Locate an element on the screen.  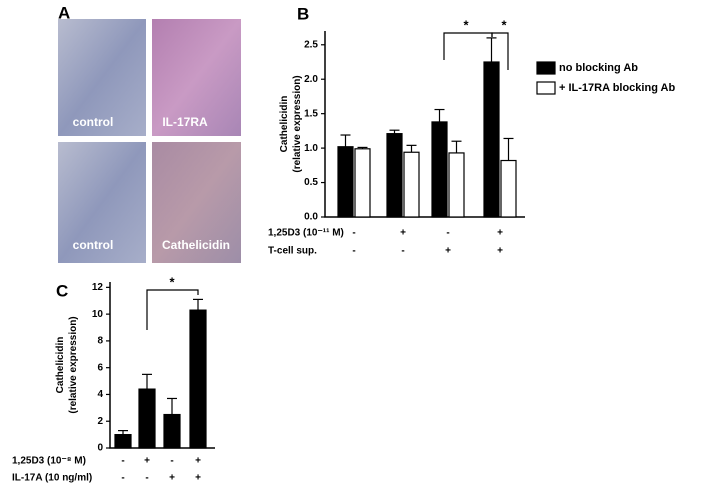
image-label: Cathelicidin is located at coordinates (196, 245).